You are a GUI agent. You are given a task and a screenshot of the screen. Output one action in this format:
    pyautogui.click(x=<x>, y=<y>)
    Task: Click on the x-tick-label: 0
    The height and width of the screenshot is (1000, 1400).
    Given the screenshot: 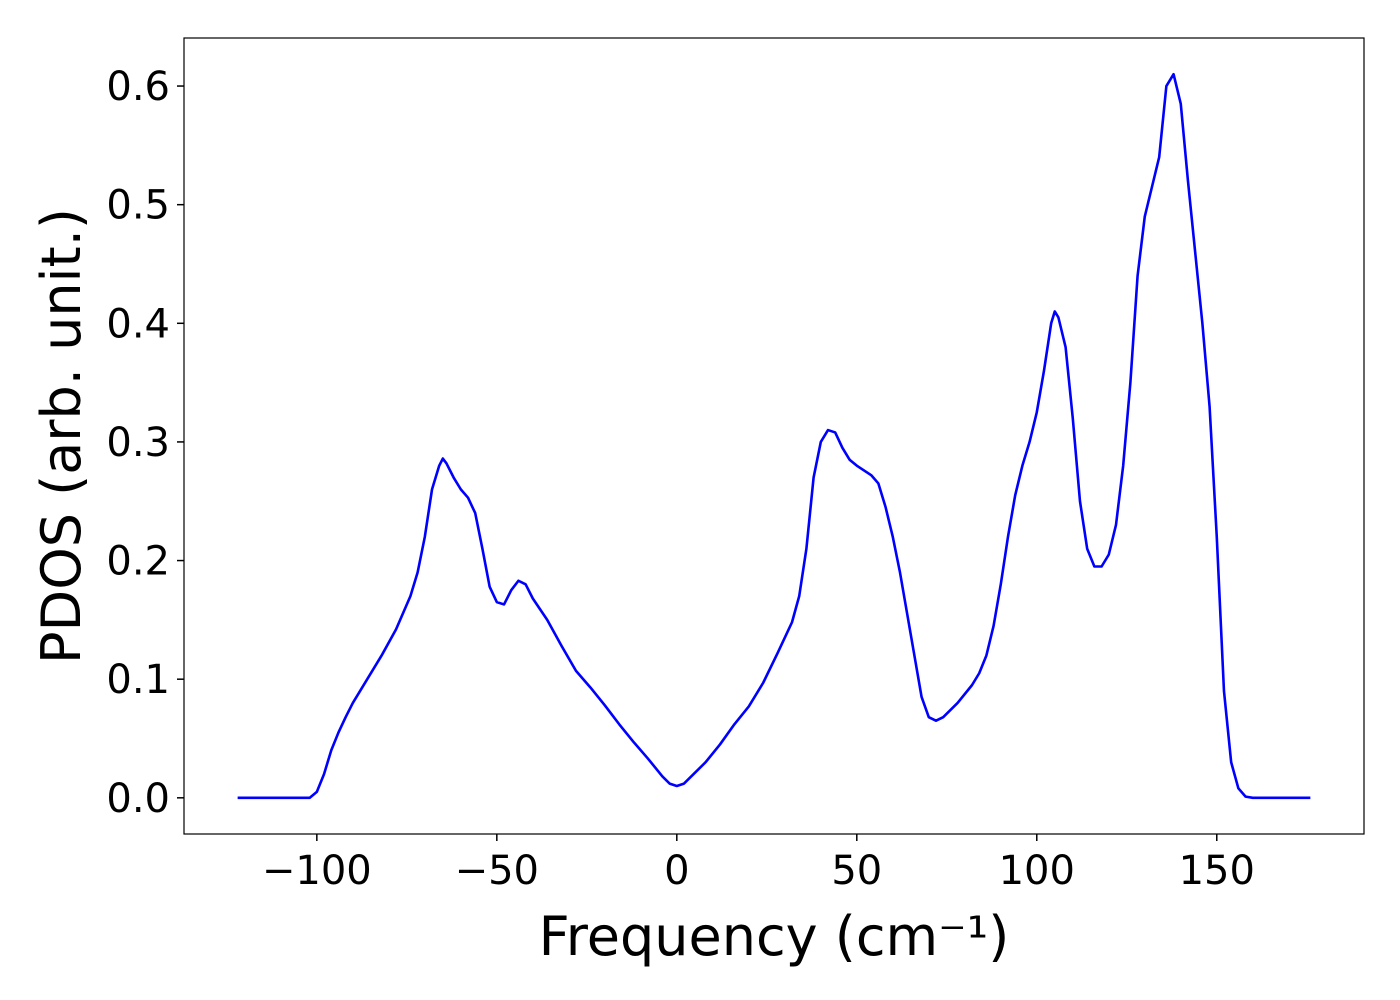 What is the action you would take?
    pyautogui.click(x=676, y=871)
    